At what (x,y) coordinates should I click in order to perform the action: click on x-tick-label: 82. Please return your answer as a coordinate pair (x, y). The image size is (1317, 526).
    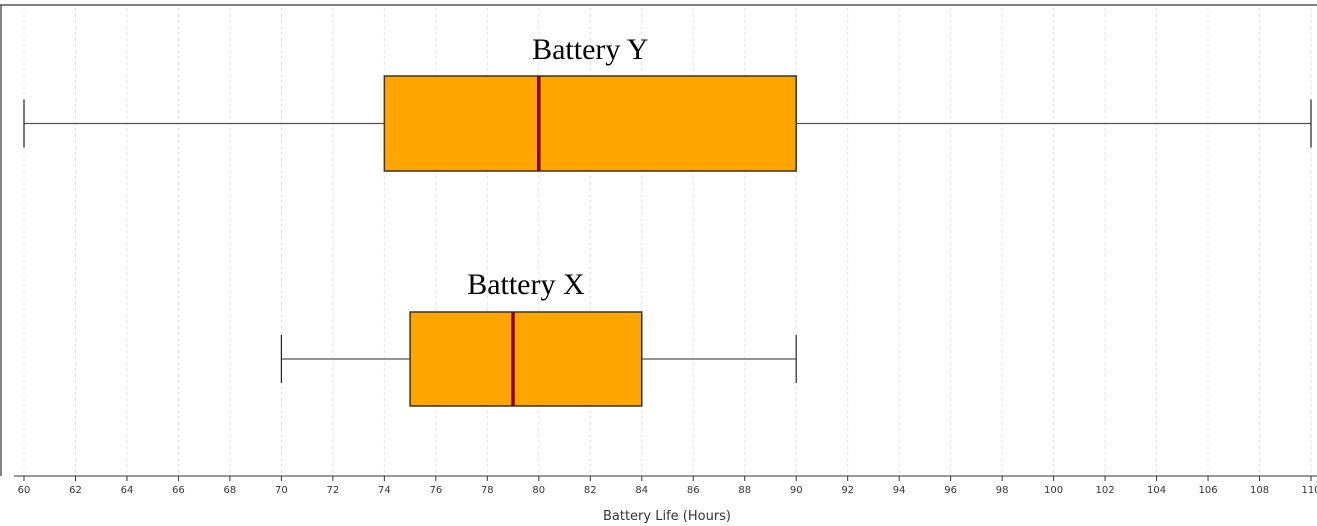
    Looking at the image, I should click on (590, 490).